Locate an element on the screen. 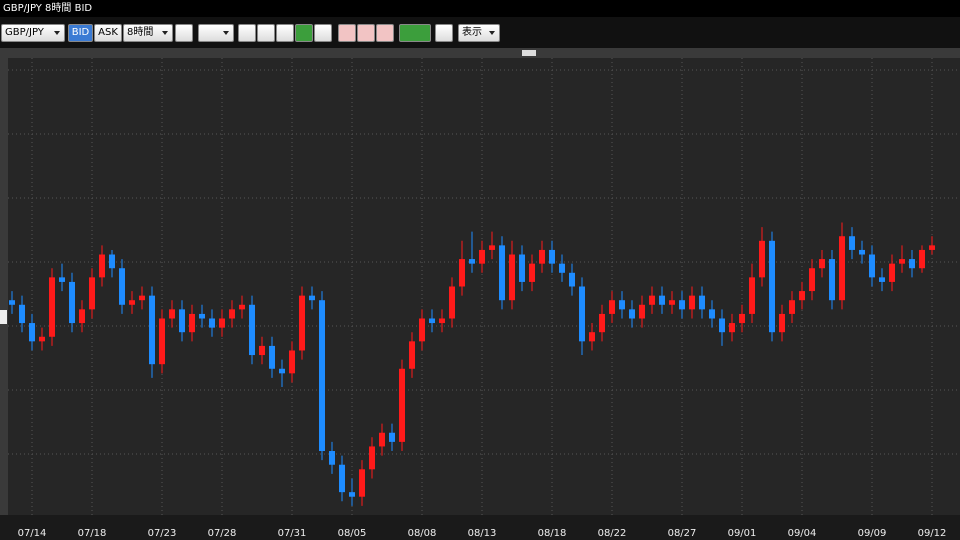 This screenshot has width=960, height=540. x-tick-label: 08/05 is located at coordinates (352, 533).